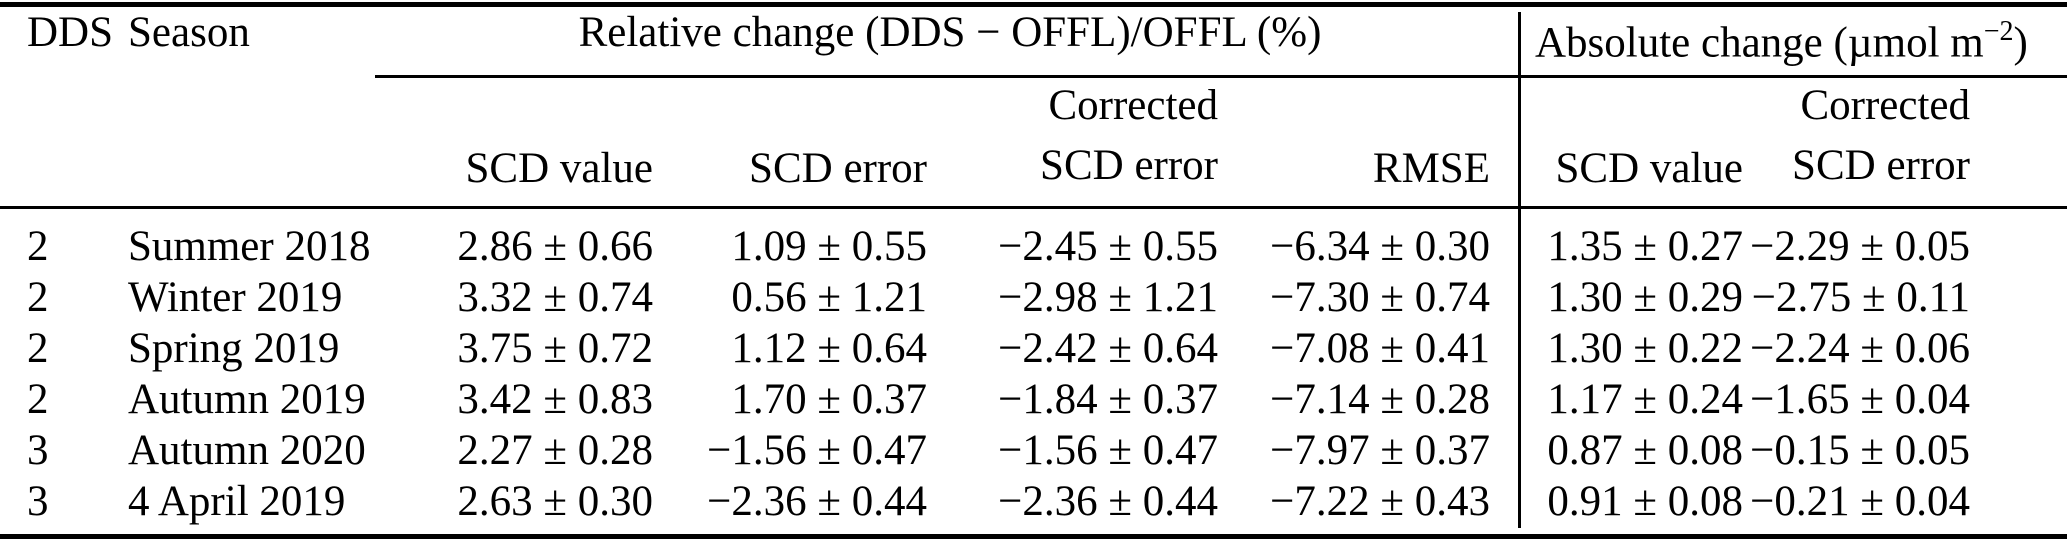 The width and height of the screenshot is (2067, 545). I want to click on cell-rel-corrected-scd-error: −1.84 ± 0.37, so click(1108, 399).